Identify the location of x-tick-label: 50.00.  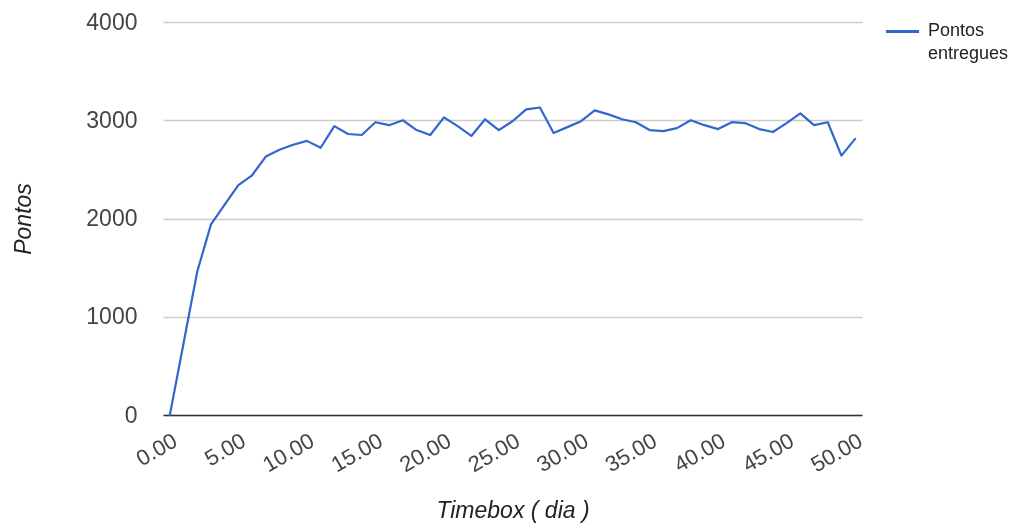
(836, 452).